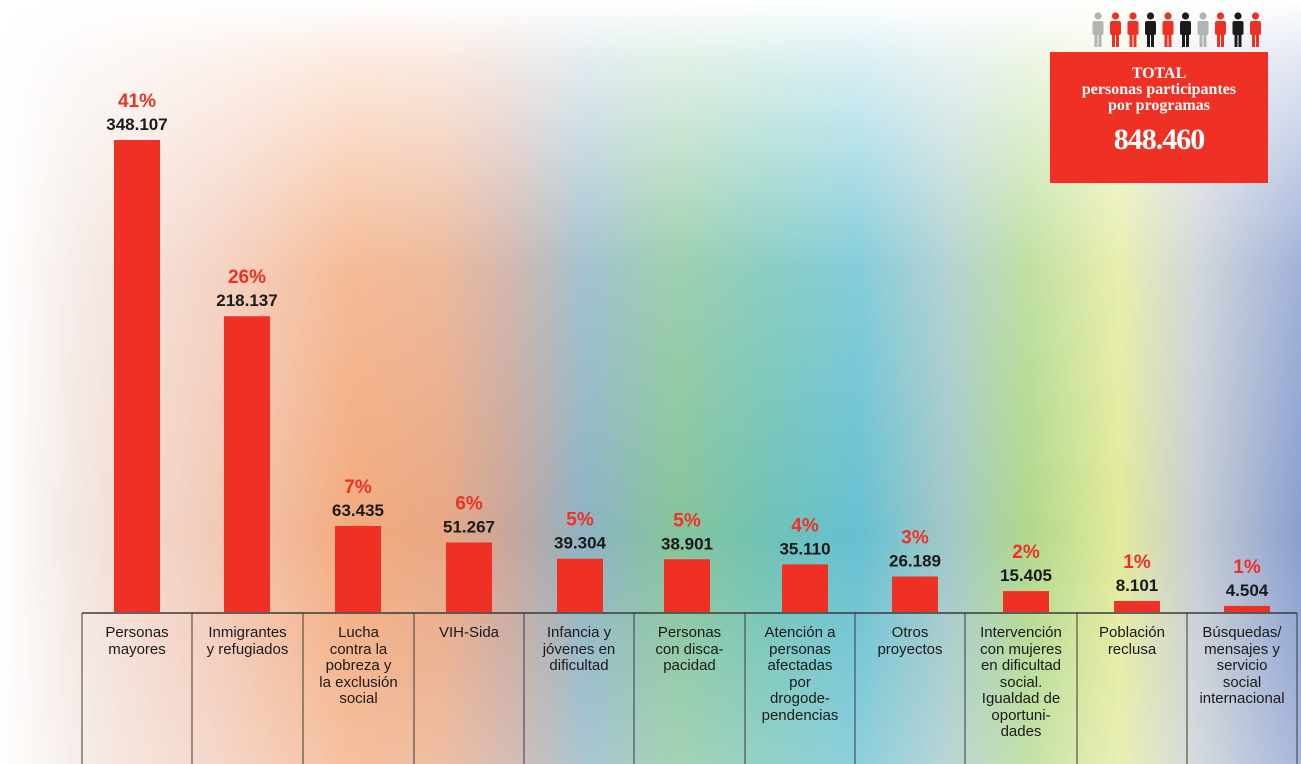  What do you see at coordinates (915, 537) in the screenshot?
I see `percent-label: 3%` at bounding box center [915, 537].